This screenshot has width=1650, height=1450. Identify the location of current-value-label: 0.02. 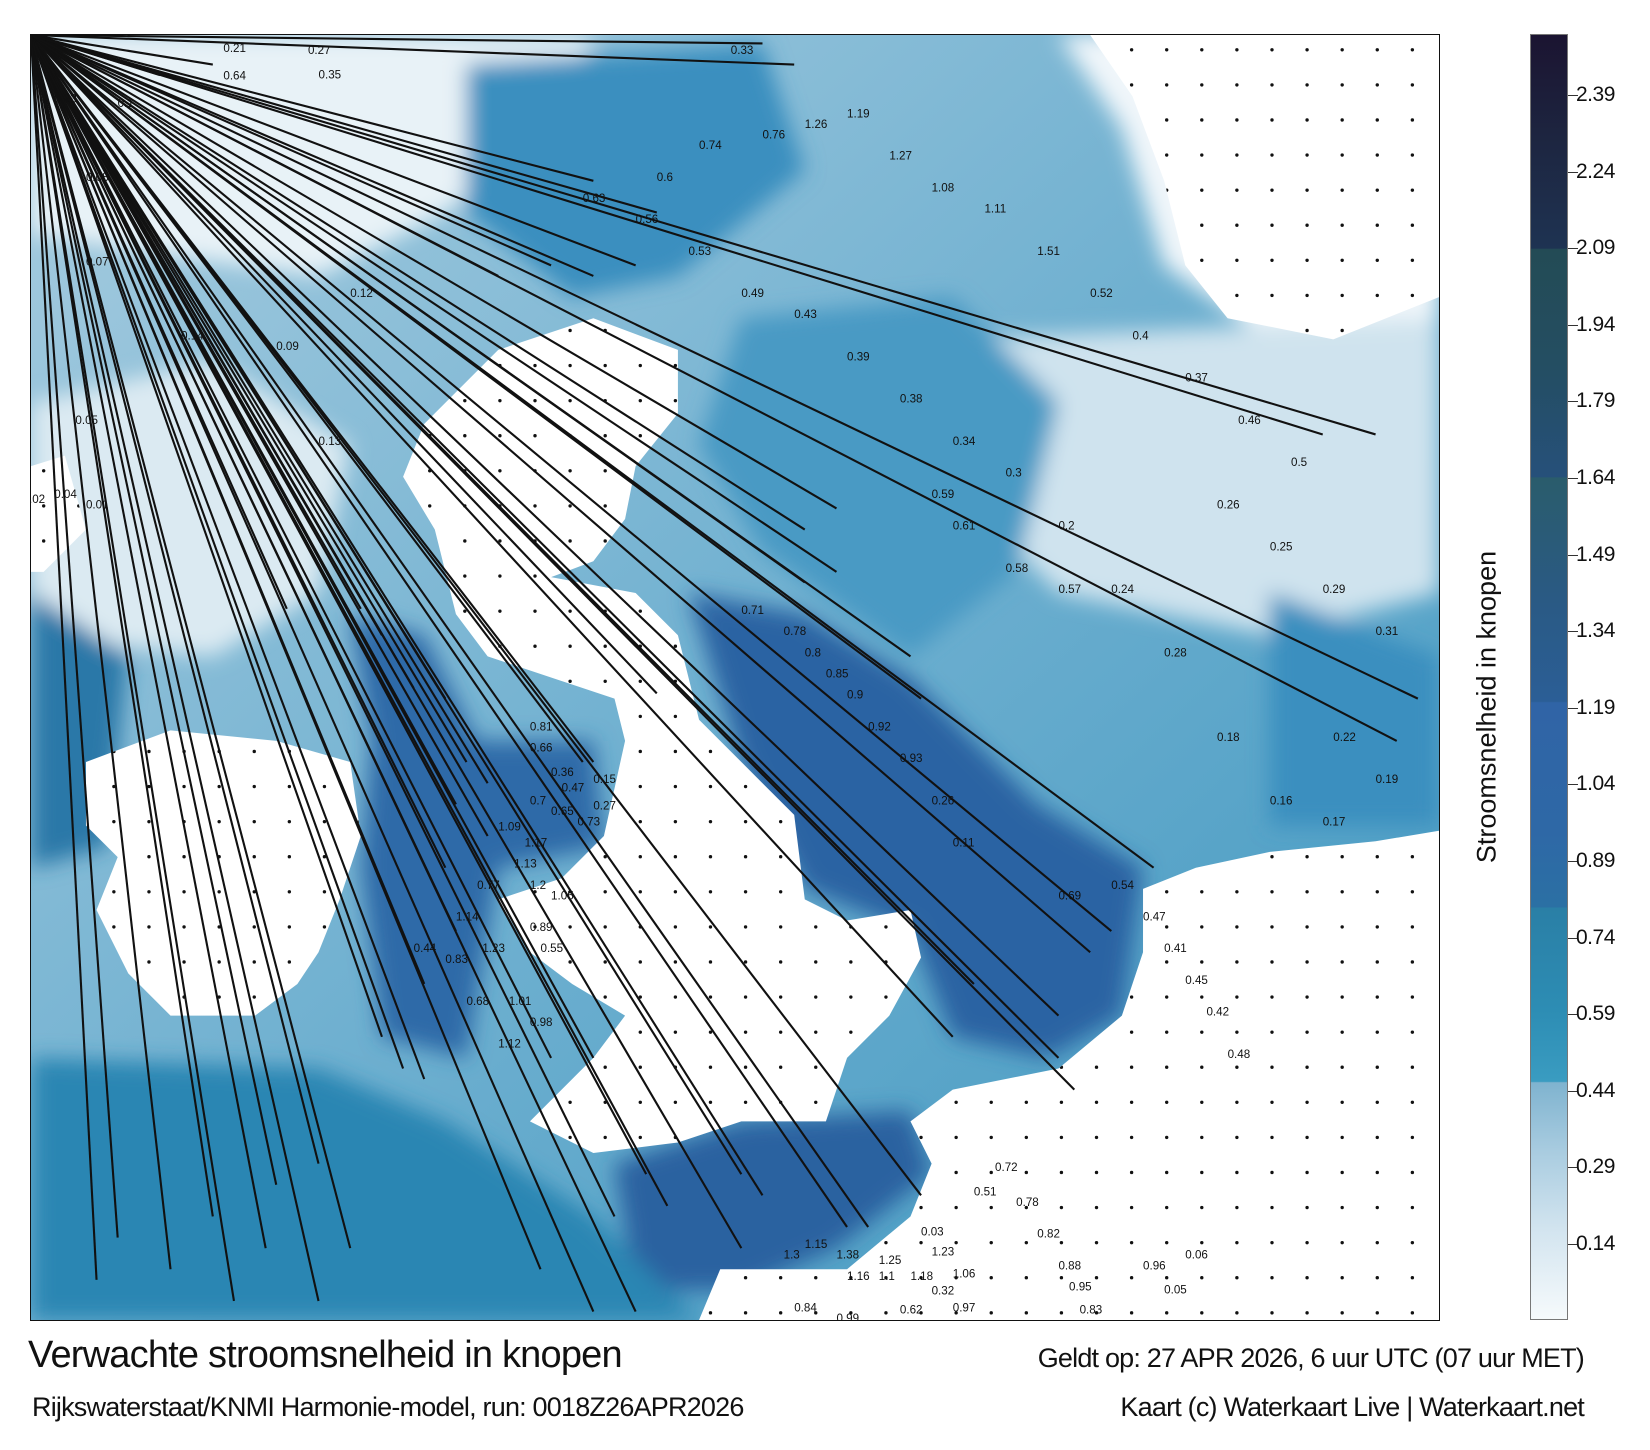
(38, 499).